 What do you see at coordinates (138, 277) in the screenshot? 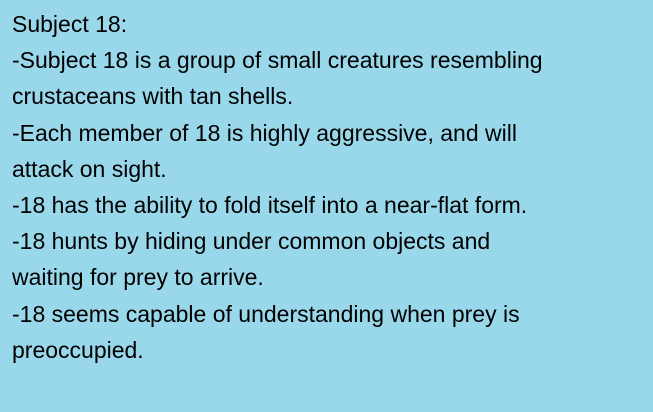
I see `note-line: waiting for prey to arrive.` at bounding box center [138, 277].